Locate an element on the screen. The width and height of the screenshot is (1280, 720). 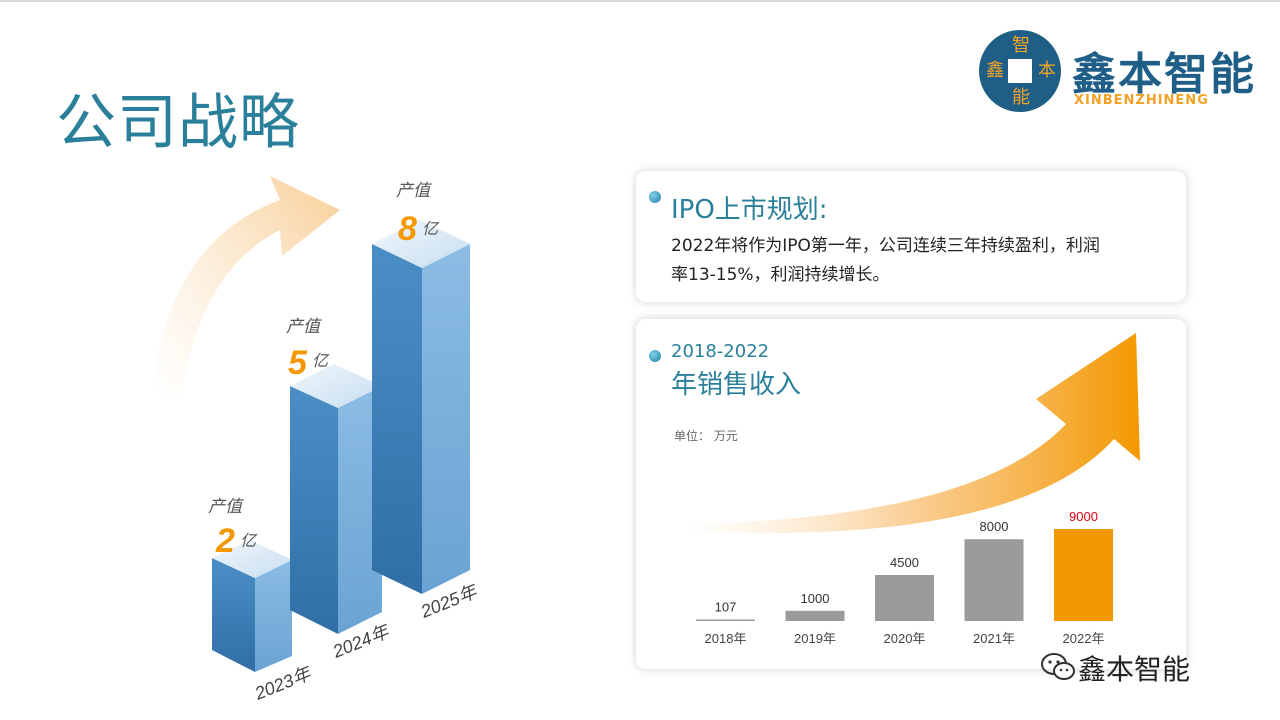
revenue-category-label-3: 2021年 is located at coordinates (994, 638).